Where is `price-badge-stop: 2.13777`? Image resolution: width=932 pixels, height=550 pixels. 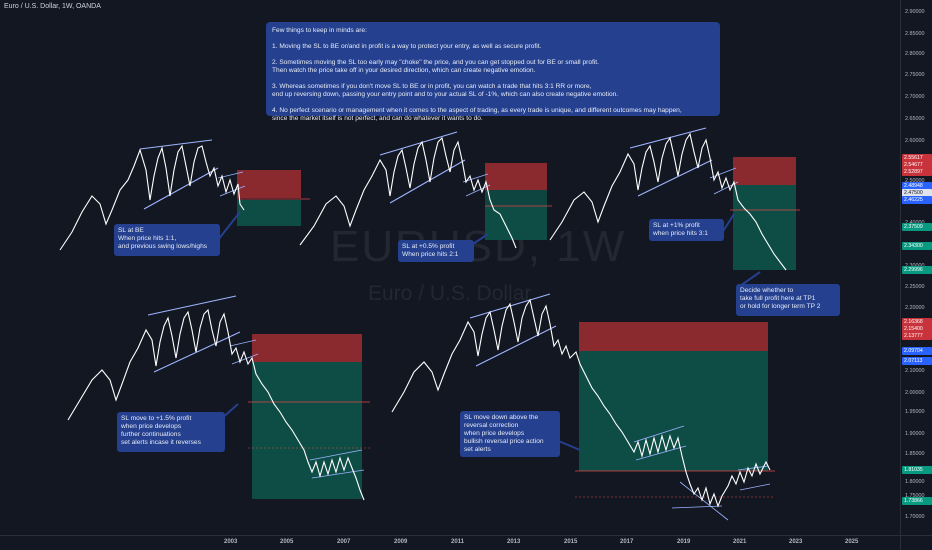
price-badge-stop: 2.13777 is located at coordinates (917, 336).